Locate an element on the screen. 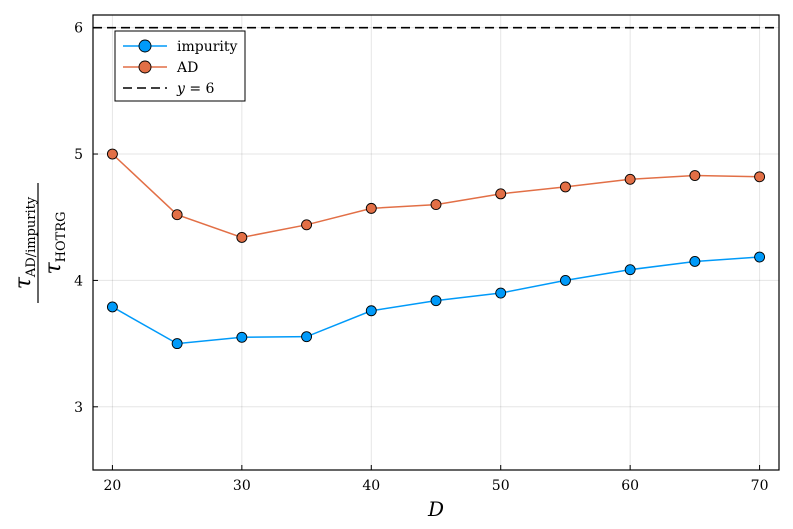 This screenshot has height=529, width=793. legend: impurity AD y = 6 is located at coordinates (180, 66).